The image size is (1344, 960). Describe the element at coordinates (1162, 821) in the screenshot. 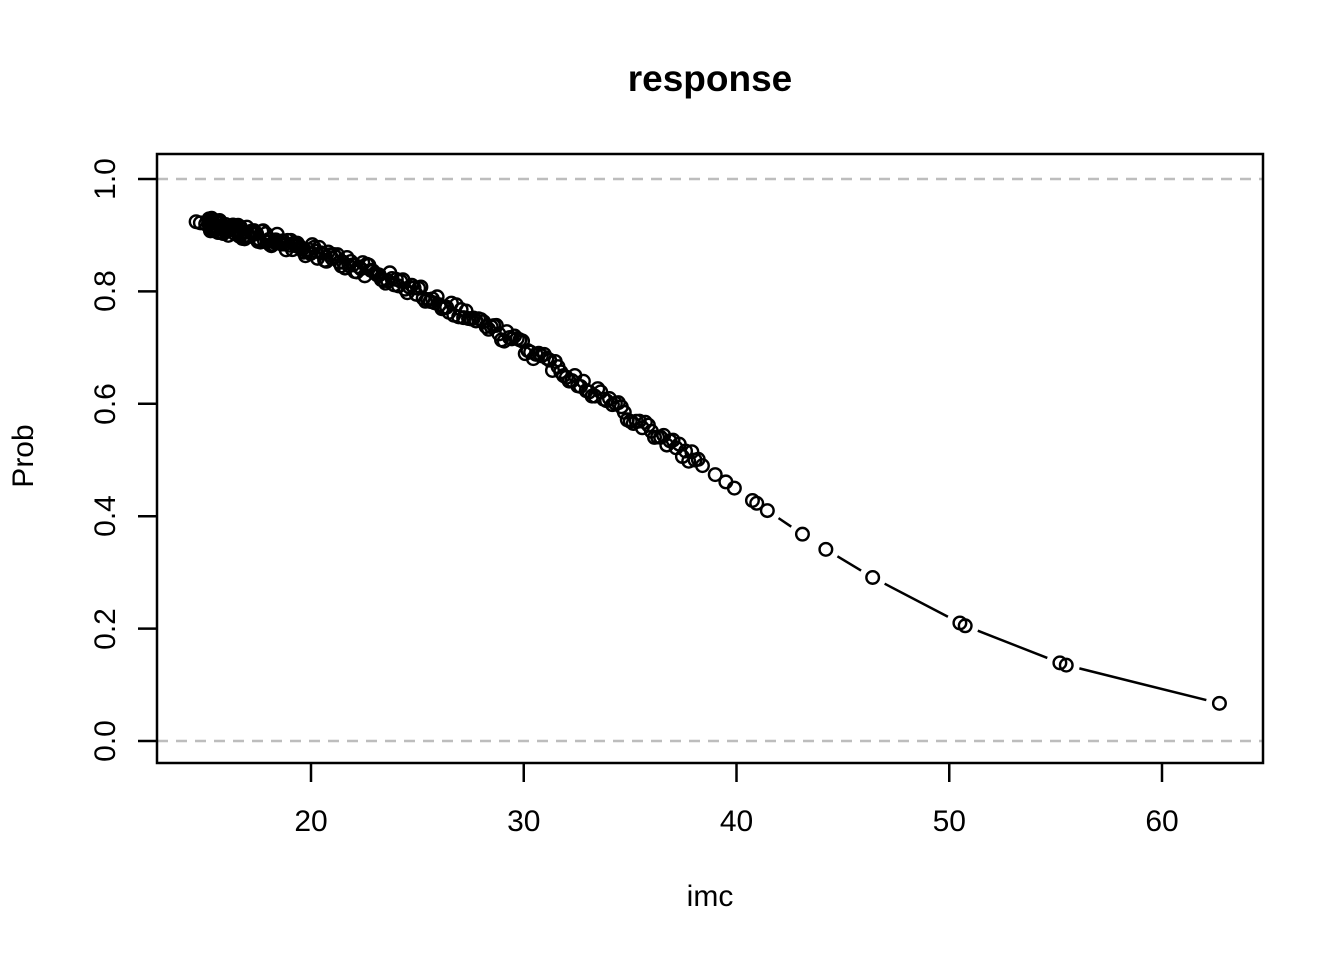

I see `x-tick-label: 60` at that location.